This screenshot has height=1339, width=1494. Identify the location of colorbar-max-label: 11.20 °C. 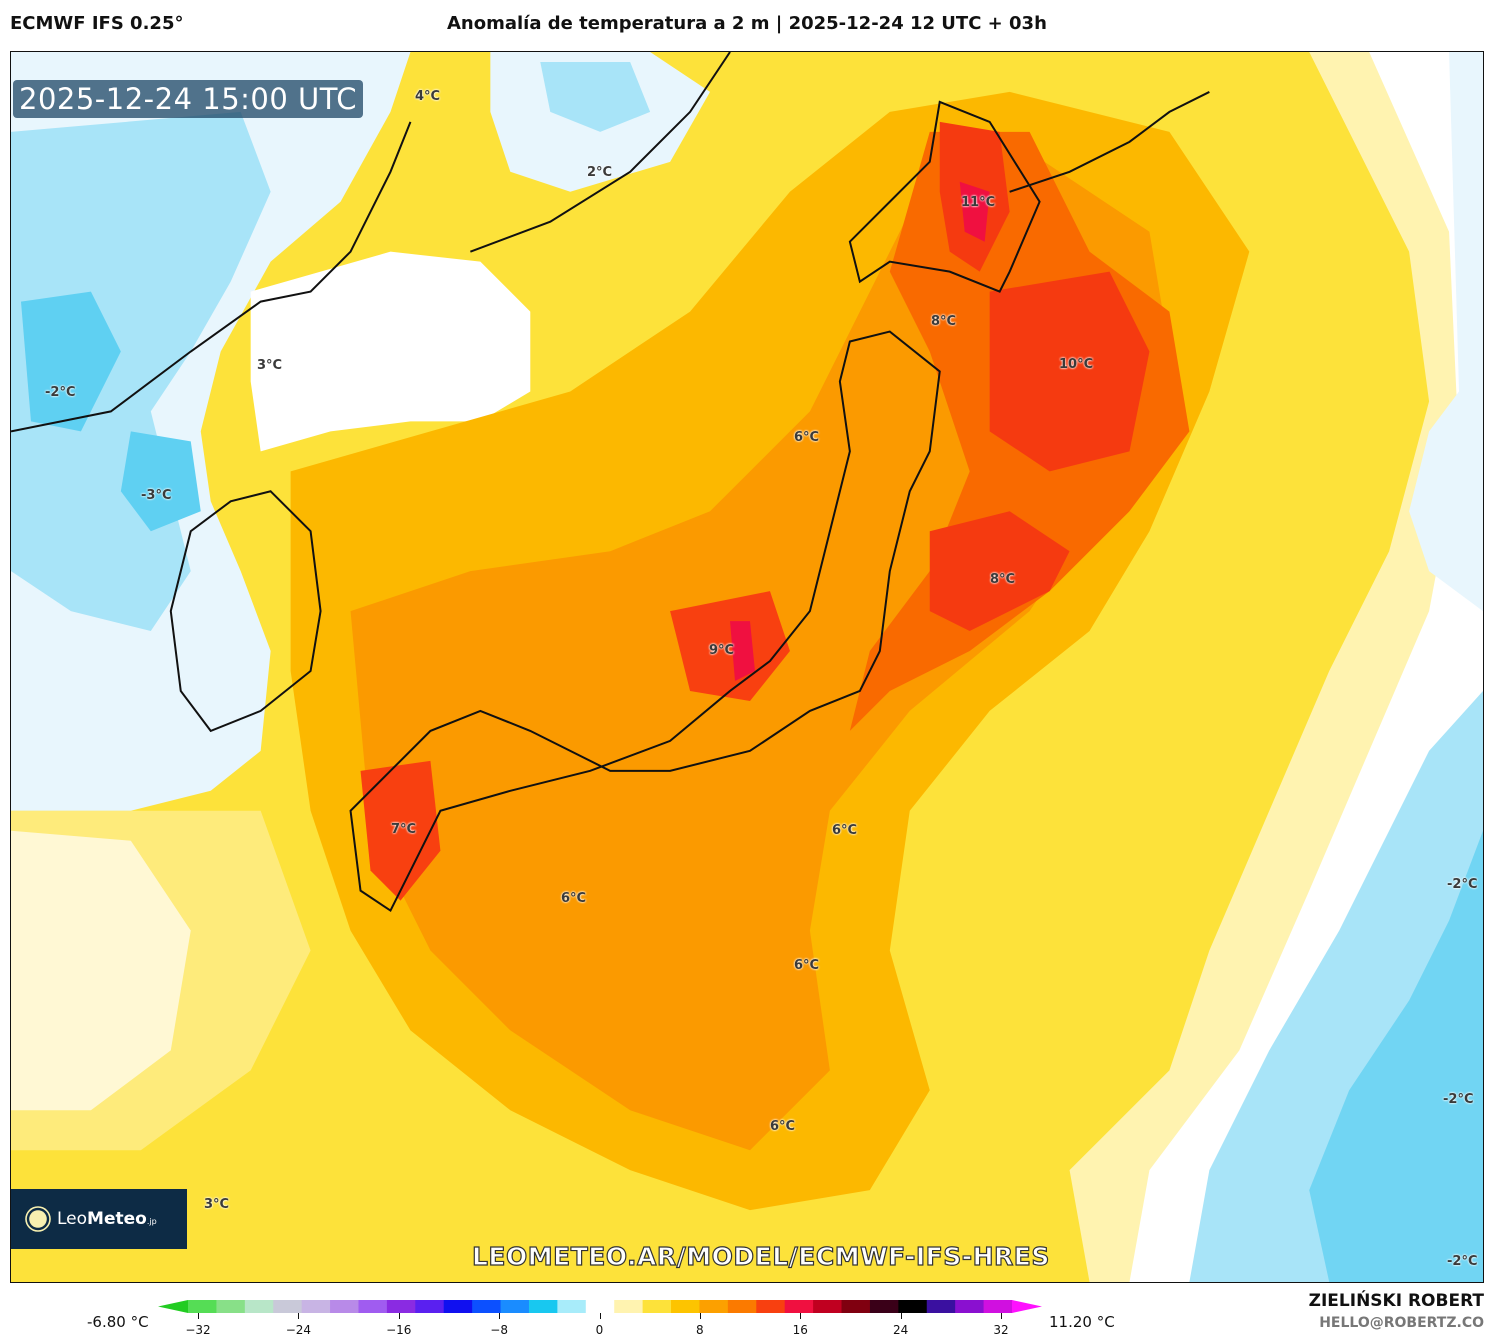
(1082, 1322).